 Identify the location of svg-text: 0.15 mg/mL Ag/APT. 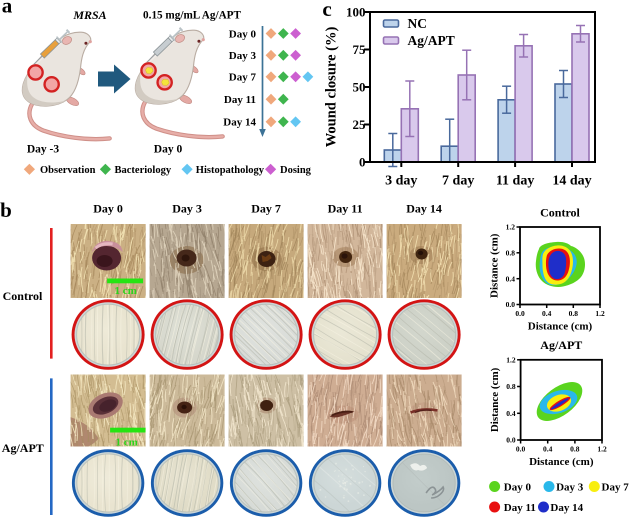
(192, 16).